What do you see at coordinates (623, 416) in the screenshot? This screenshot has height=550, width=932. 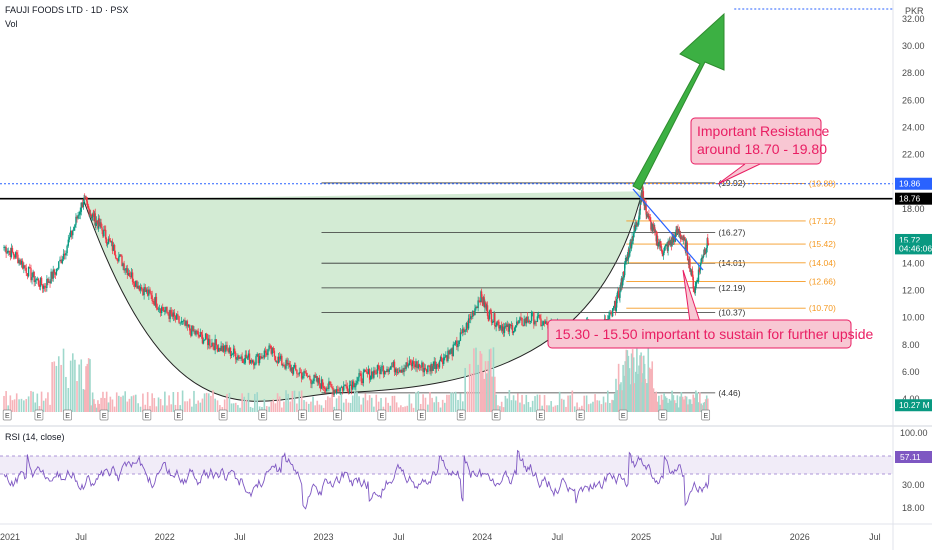 I see `earnings-marker-label-16: E` at bounding box center [623, 416].